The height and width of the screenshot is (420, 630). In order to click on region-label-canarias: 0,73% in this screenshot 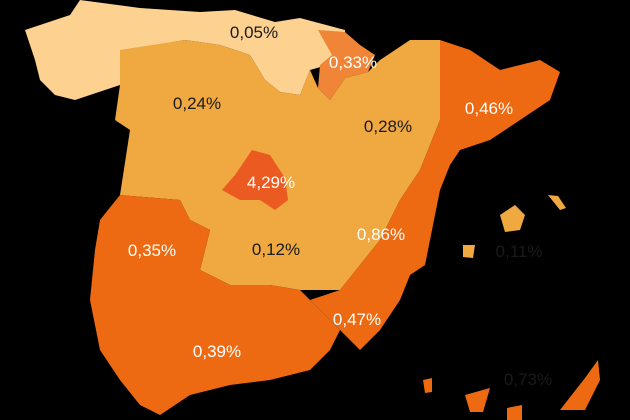, I will do `click(528, 379)`.